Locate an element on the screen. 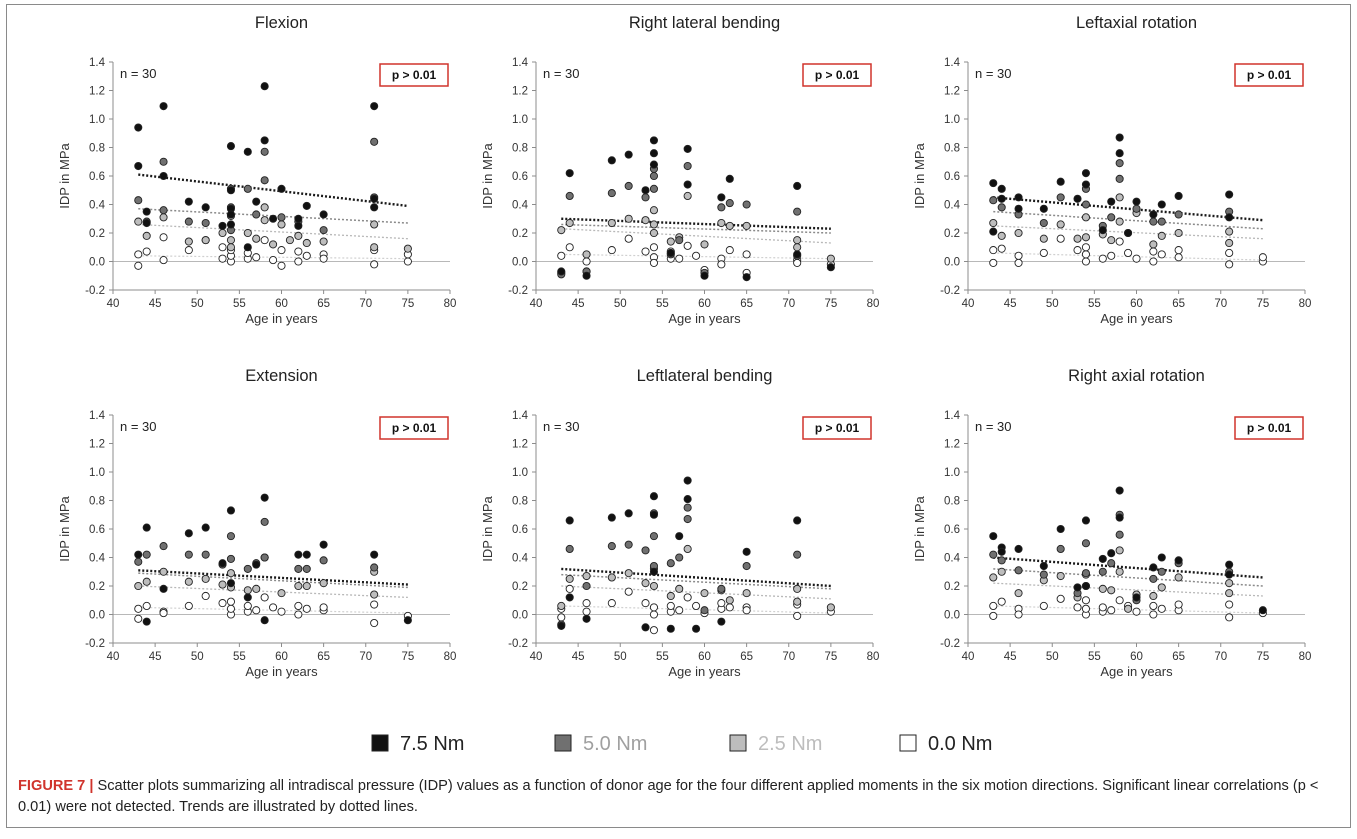  y-tick-label: -0.2 is located at coordinates (95, 291).